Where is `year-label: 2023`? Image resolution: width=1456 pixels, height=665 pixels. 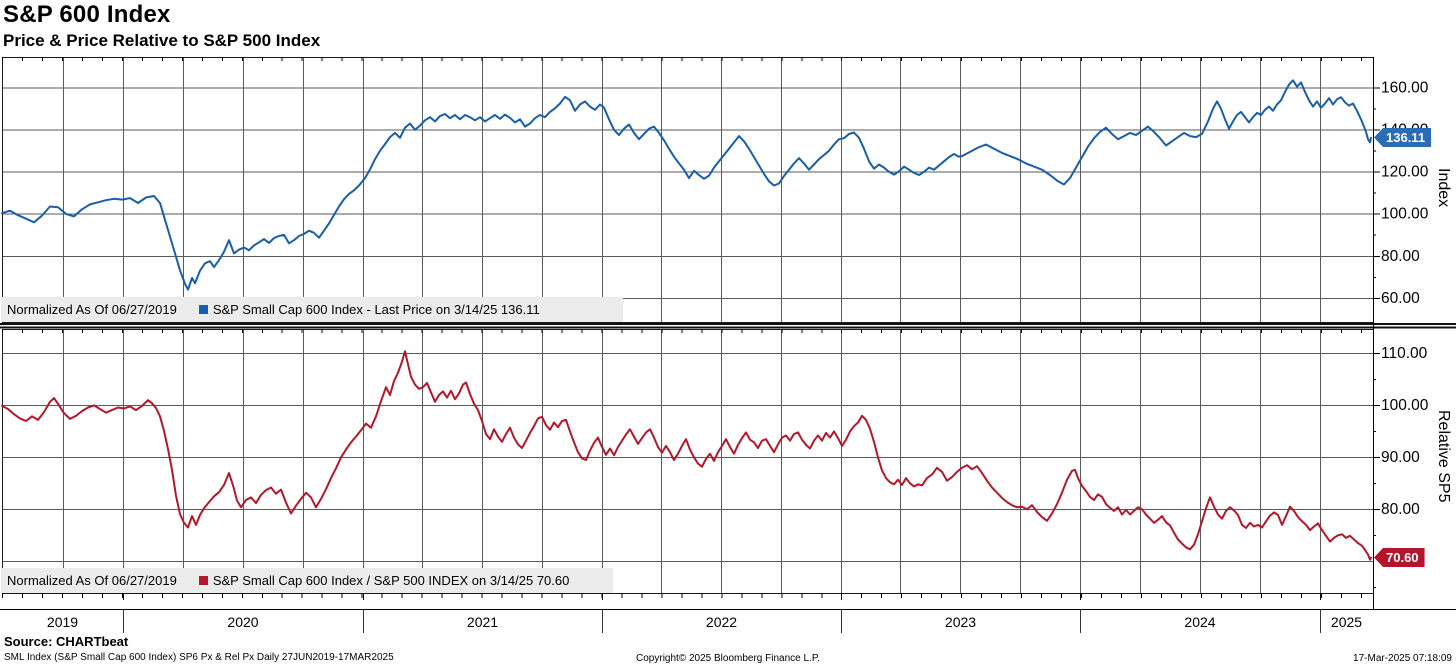 year-label: 2023 is located at coordinates (960, 622).